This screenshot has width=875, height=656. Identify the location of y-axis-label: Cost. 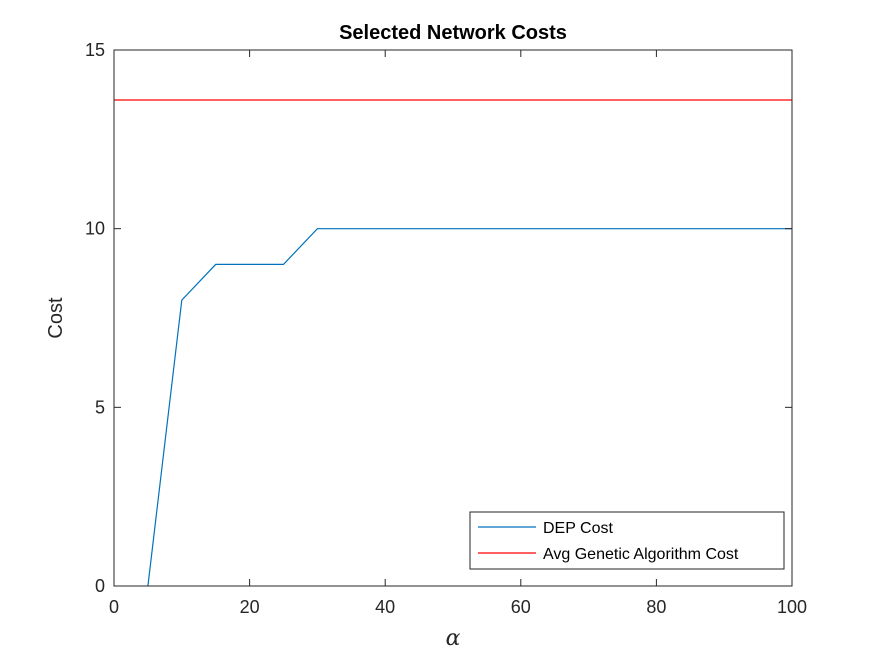
(56, 318).